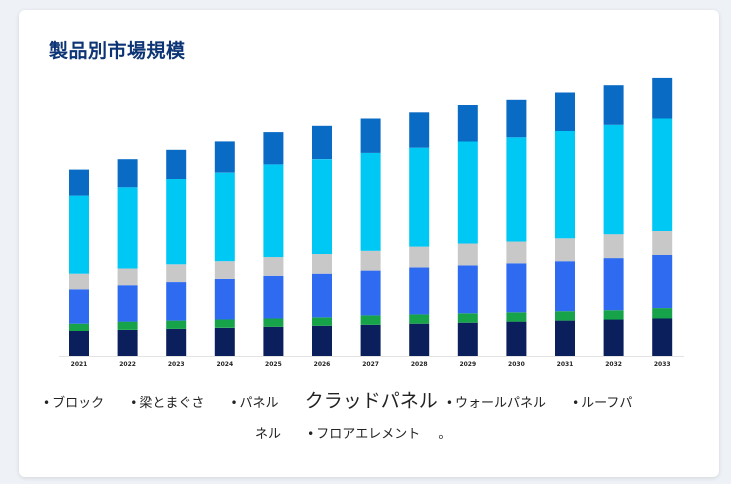 This screenshot has height=484, width=731. Describe the element at coordinates (117, 51) in the screenshot. I see `page-title: 製品別市場規模` at that location.